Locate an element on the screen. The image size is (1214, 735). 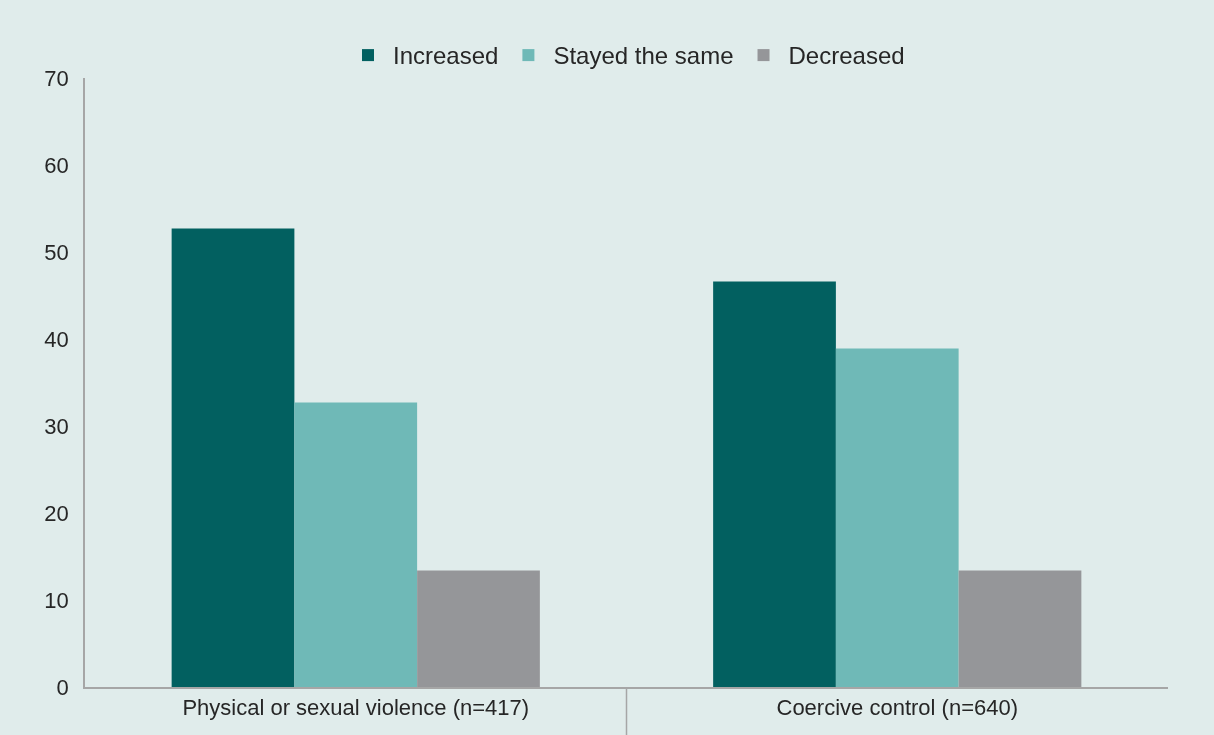
y-tick-label: 30 is located at coordinates (56, 426).